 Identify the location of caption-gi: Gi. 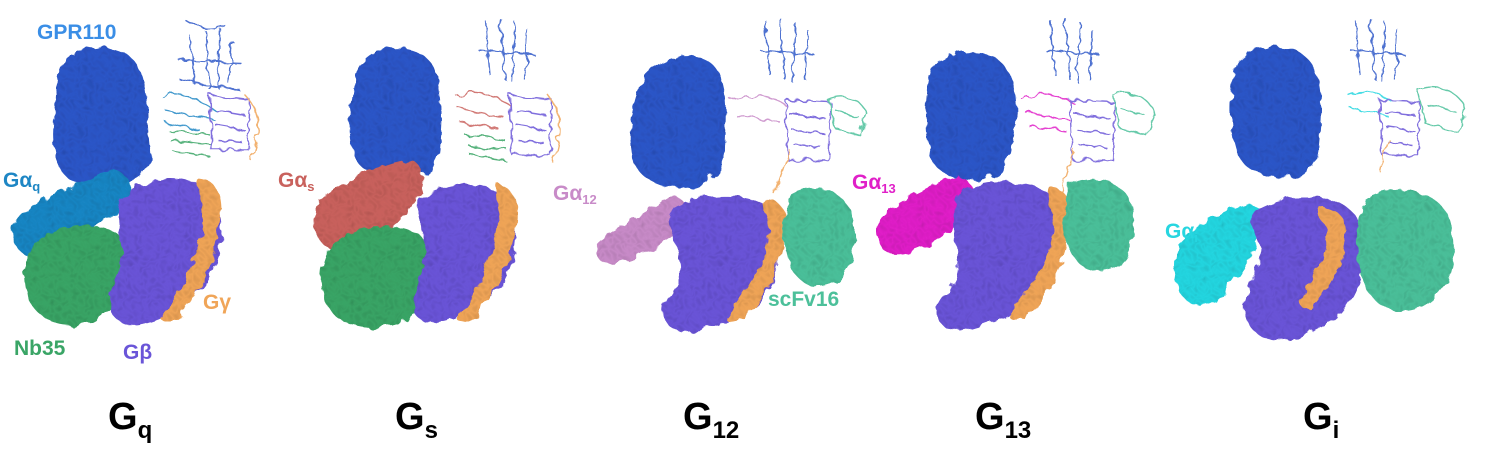
(1321, 420).